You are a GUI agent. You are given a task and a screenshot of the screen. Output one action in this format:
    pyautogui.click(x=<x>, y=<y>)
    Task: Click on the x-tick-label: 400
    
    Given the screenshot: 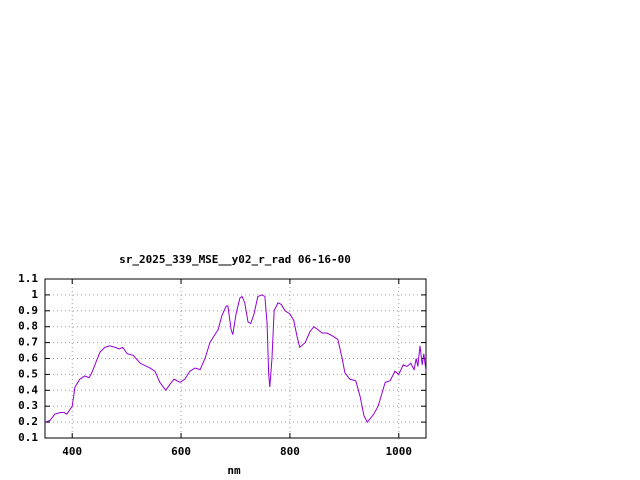 What is the action you would take?
    pyautogui.click(x=72, y=451)
    